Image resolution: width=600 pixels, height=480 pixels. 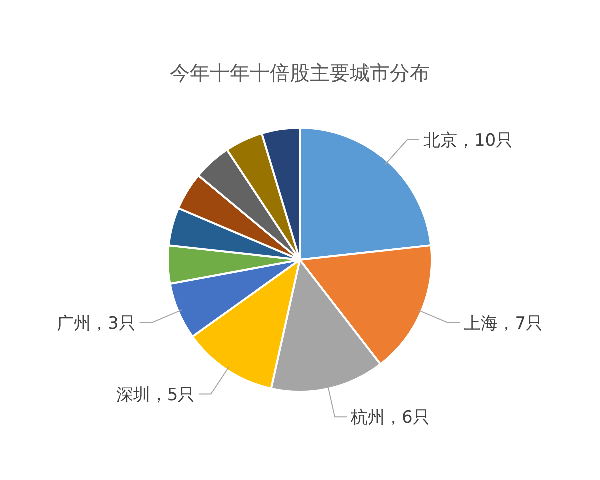 What do you see at coordinates (156, 395) in the screenshot?
I see `slice-label: 深圳，5只` at bounding box center [156, 395].